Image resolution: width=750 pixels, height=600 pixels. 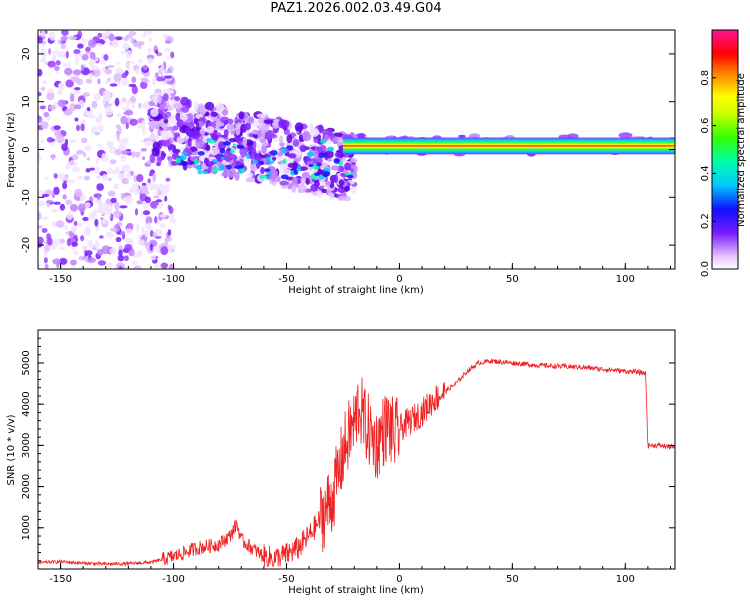 What do you see at coordinates (11, 449) in the screenshot?
I see `bottom-y-axis-label: SNR (10 * v/v)` at bounding box center [11, 449].